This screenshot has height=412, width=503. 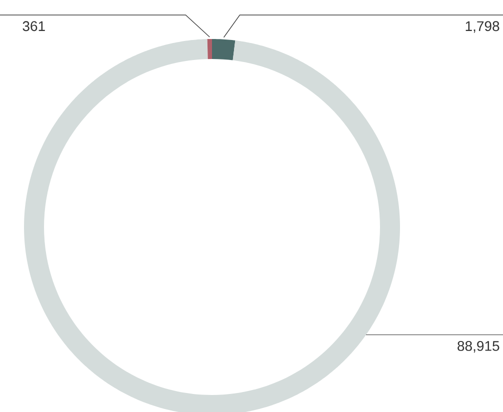 I want to click on data-label: 1,798, so click(x=483, y=27).